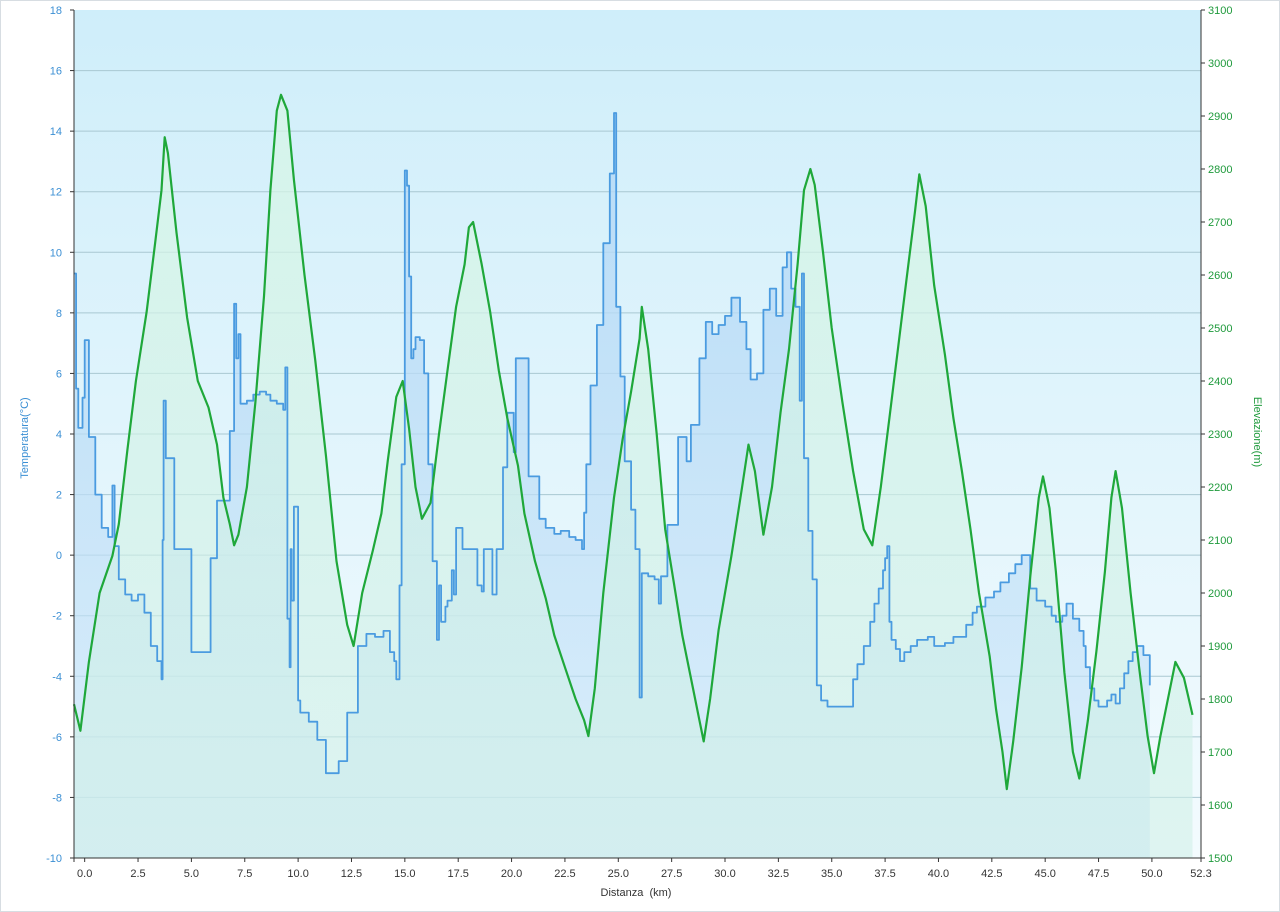 The width and height of the screenshot is (1280, 912). Describe the element at coordinates (59, 435) in the screenshot. I see `left-tick-label: 4` at that location.